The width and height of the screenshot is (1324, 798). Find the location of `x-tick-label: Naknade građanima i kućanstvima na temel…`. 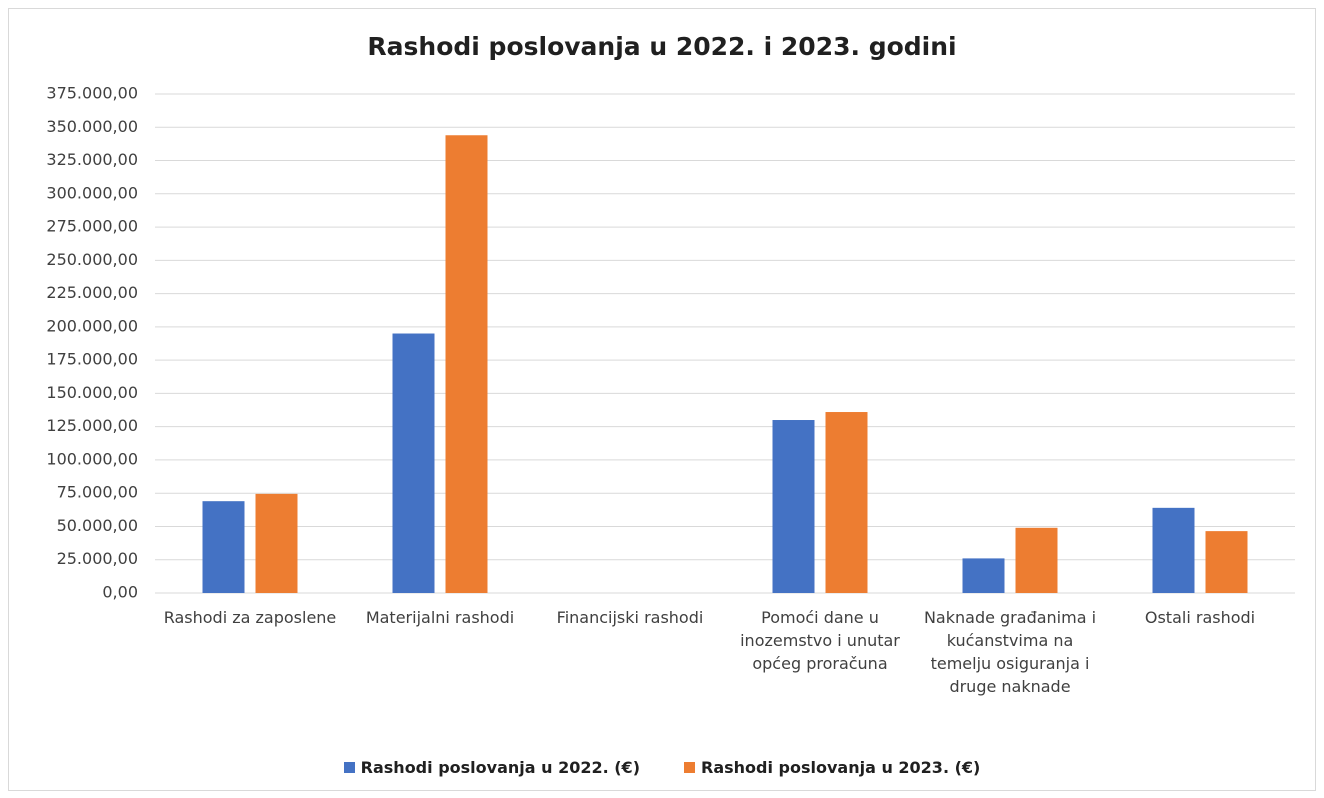

x-tick-label: Naknade građanima i kućanstvima na temel… is located at coordinates (1010, 652).